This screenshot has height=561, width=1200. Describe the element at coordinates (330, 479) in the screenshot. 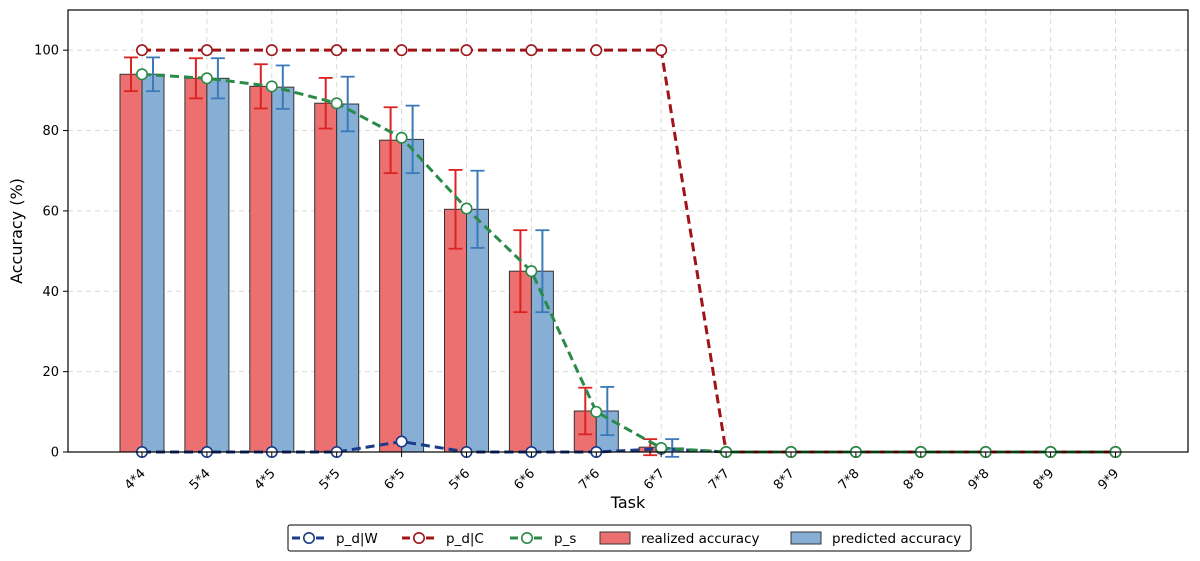

I see `x-tick-label: 5*5` at that location.